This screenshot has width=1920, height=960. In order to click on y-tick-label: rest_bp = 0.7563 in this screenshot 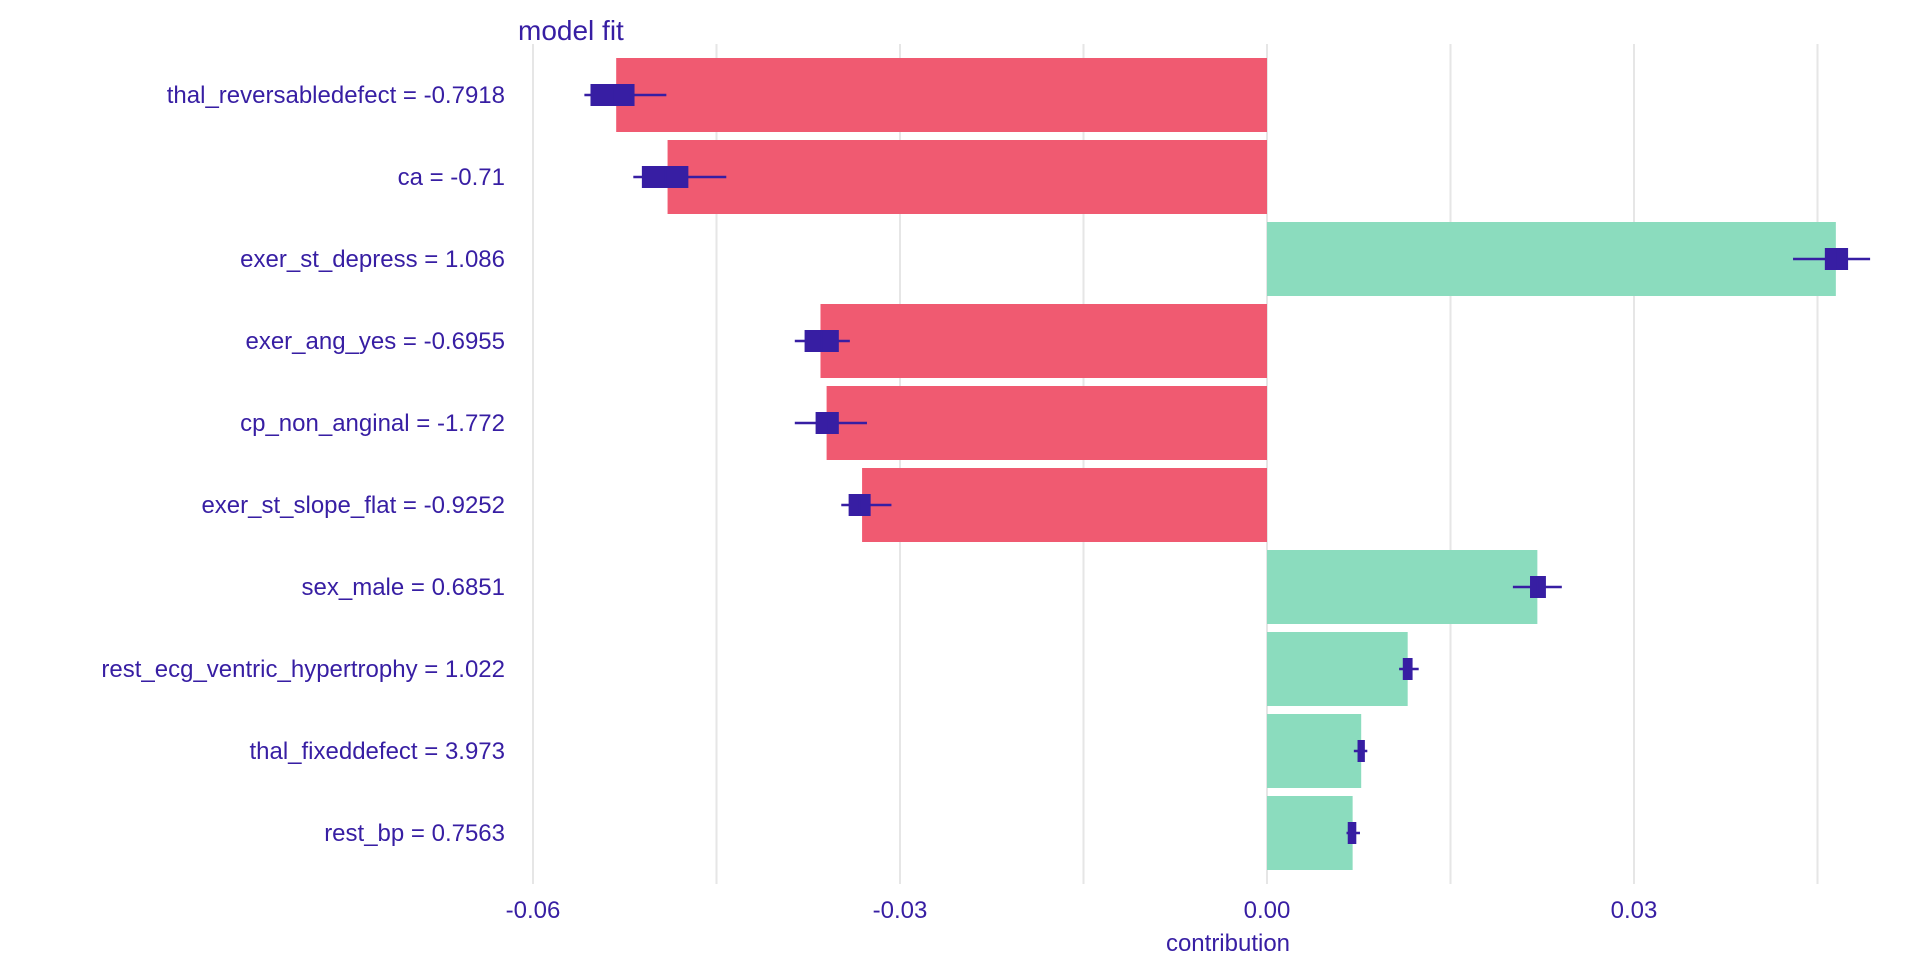, I will do `click(414, 833)`.